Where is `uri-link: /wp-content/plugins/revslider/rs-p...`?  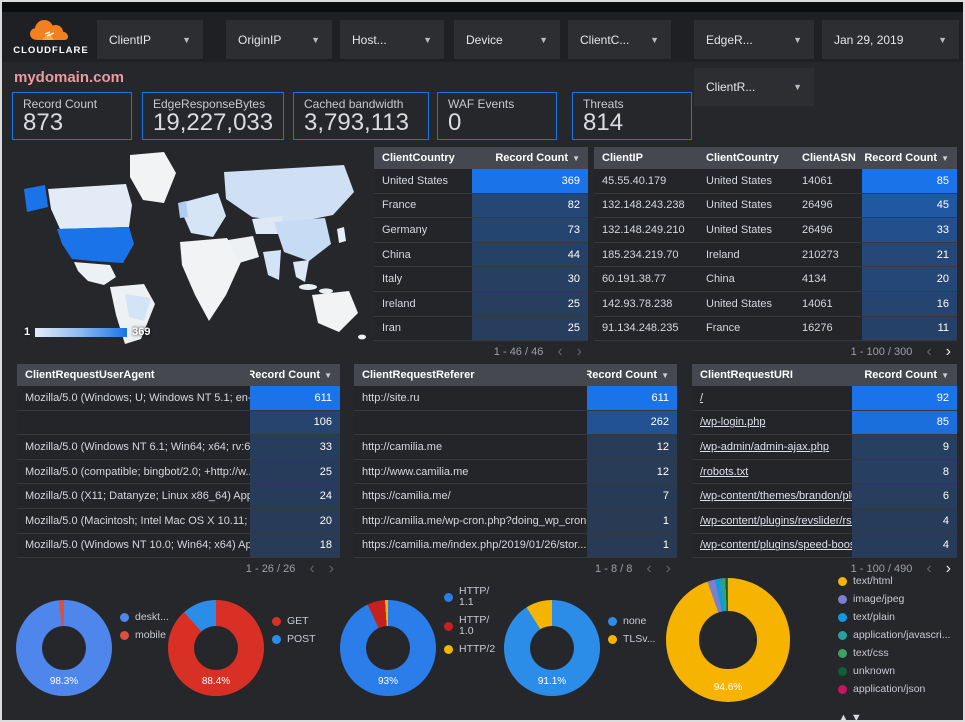
uri-link: /wp-content/plugins/revslider/rs-p... is located at coordinates (776, 520).